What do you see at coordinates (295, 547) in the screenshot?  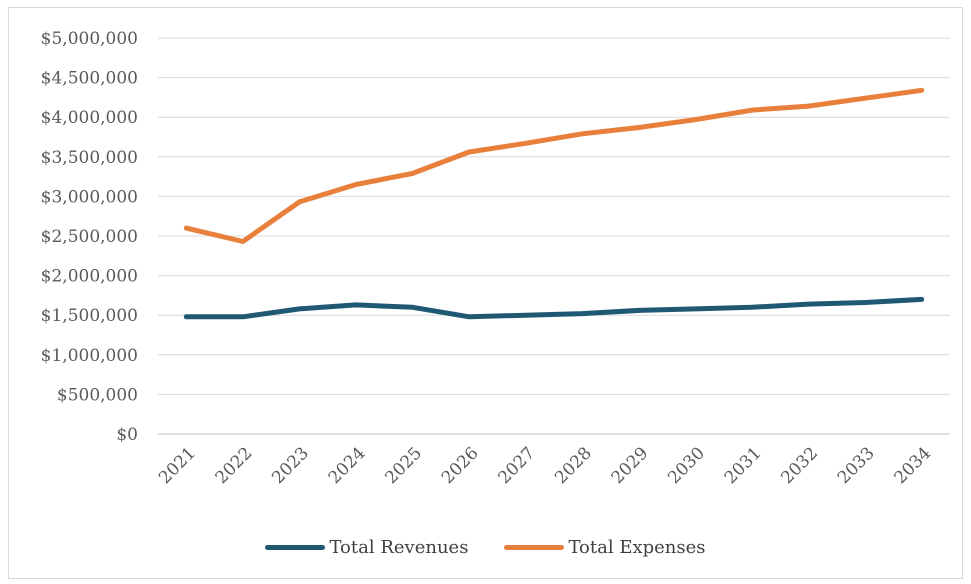 I see `legend-swatch-revenues` at bounding box center [295, 547].